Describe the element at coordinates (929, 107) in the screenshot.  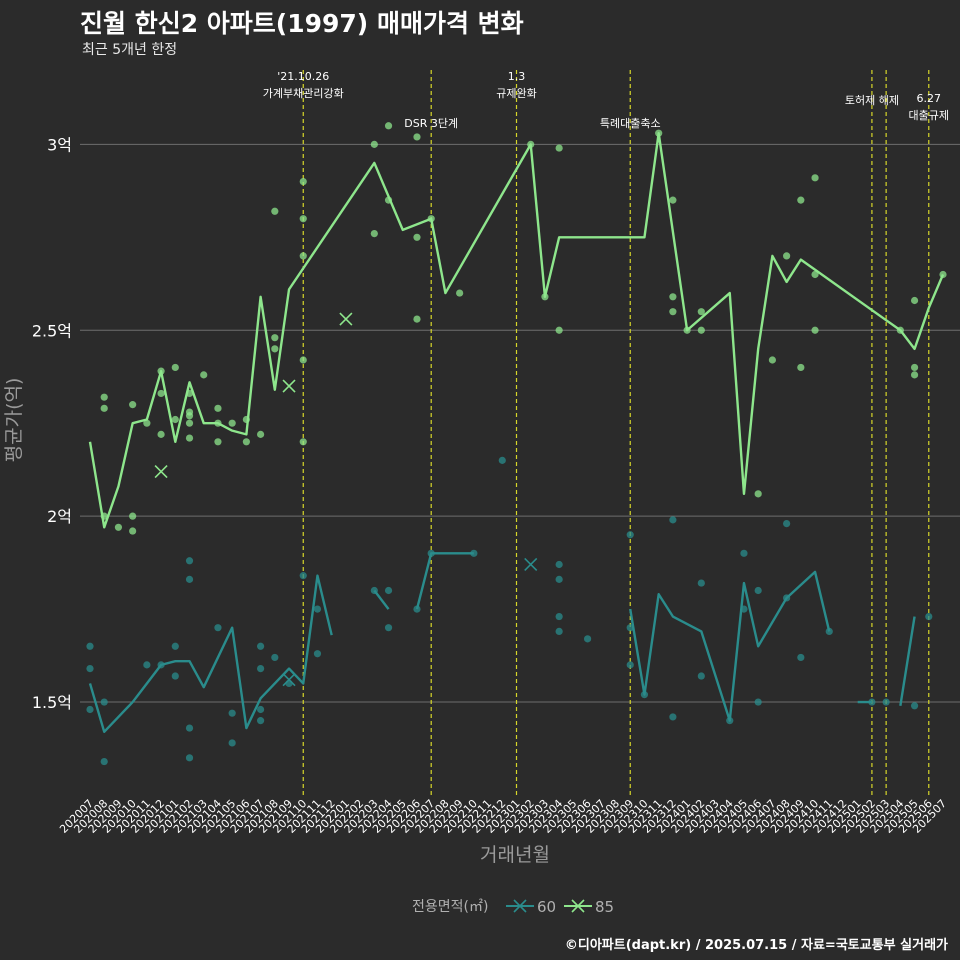
I see `event-label: 6.27 대출규제` at that location.